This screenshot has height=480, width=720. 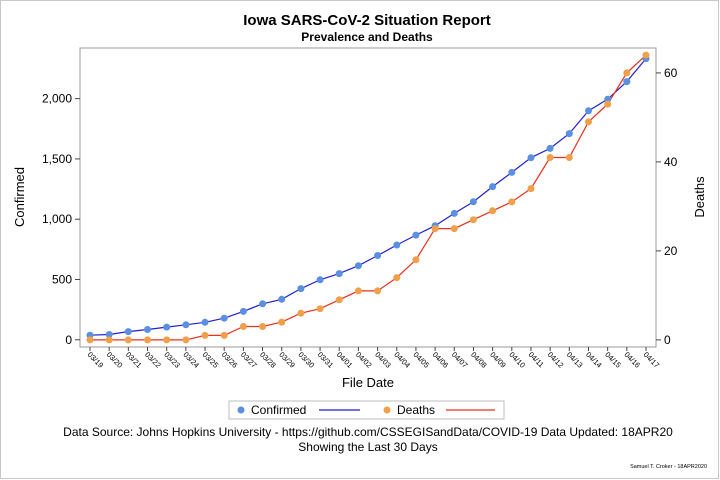 I want to click on legend: Confirmed Deaths, so click(x=366, y=410).